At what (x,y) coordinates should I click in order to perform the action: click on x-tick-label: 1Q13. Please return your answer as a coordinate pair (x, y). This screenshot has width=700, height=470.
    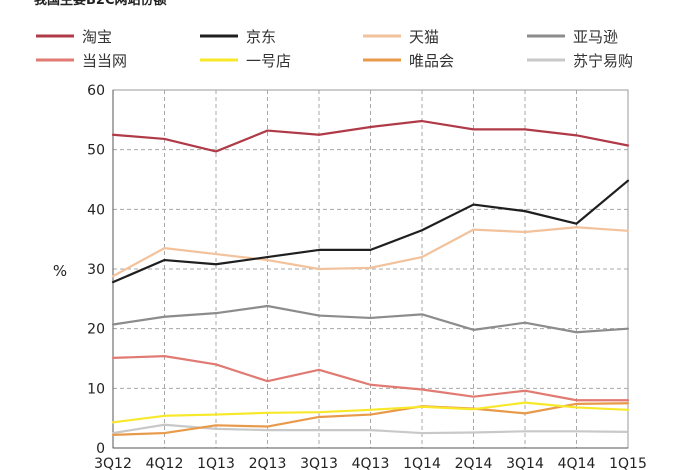
    Looking at the image, I should click on (216, 463).